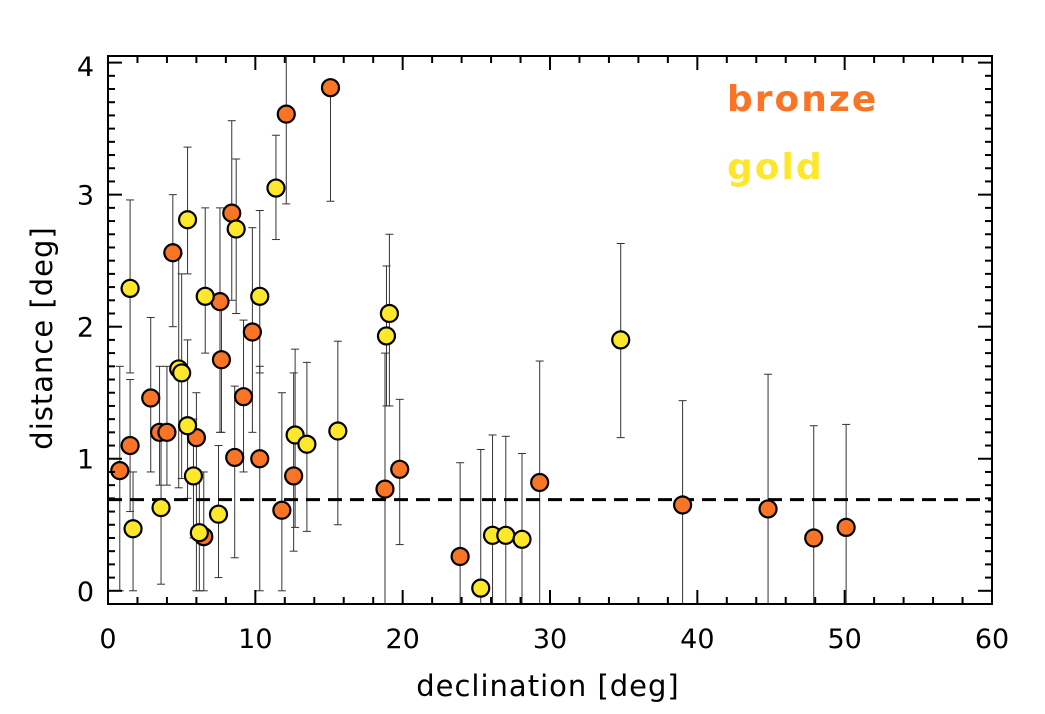  I want to click on x-tick-label: 20, so click(402, 639).